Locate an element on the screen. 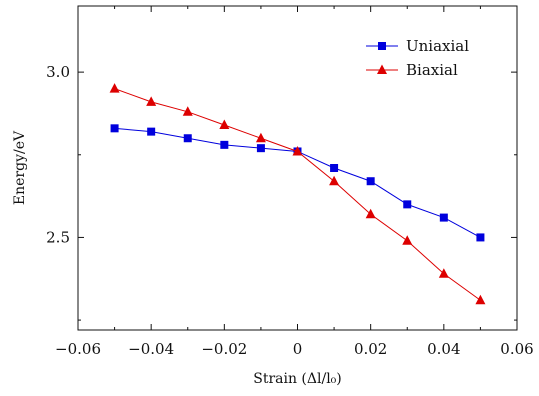  legend: Uniaxial Biaxial is located at coordinates (417, 58).